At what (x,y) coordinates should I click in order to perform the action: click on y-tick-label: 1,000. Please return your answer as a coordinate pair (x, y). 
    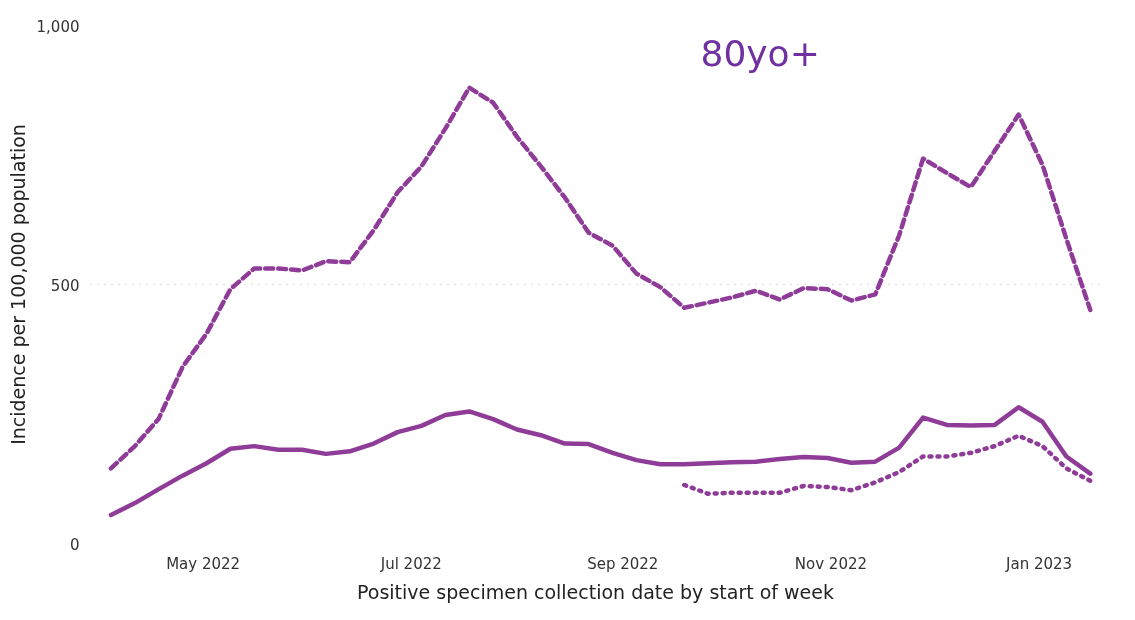
    Looking at the image, I should click on (58, 26).